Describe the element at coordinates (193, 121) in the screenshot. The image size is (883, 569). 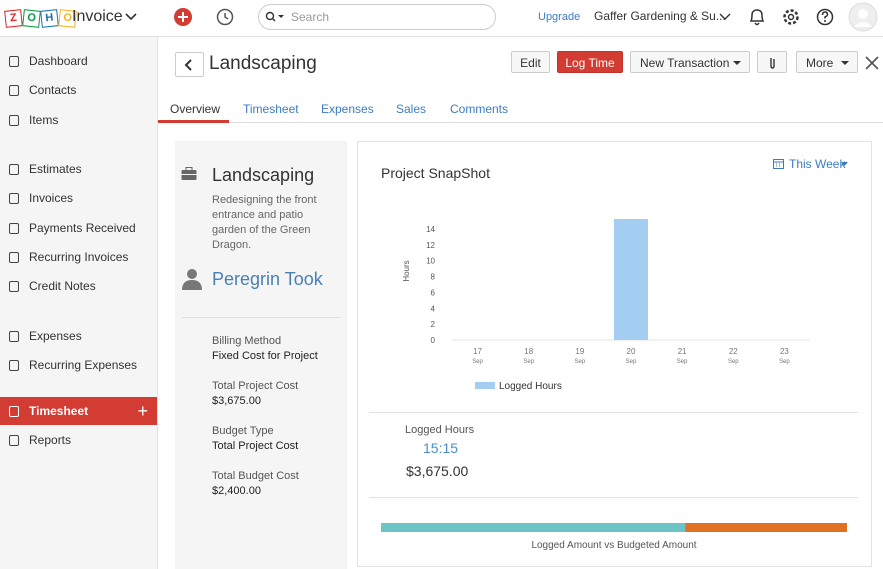
I see `active-tab-indicator` at that location.